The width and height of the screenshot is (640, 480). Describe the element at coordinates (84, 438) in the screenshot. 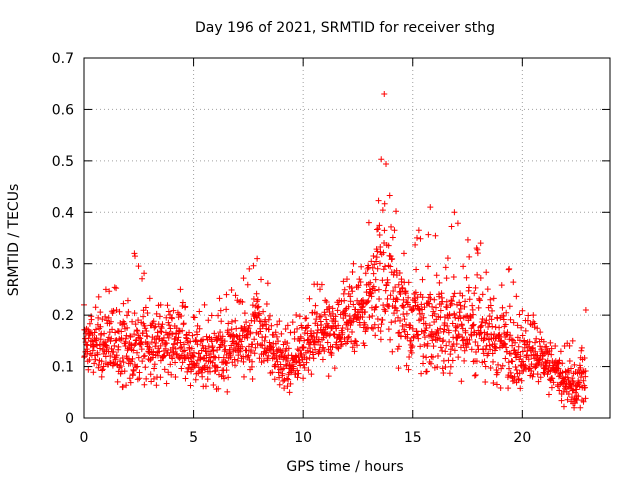

I see `x-tick-label: 0` at that location.